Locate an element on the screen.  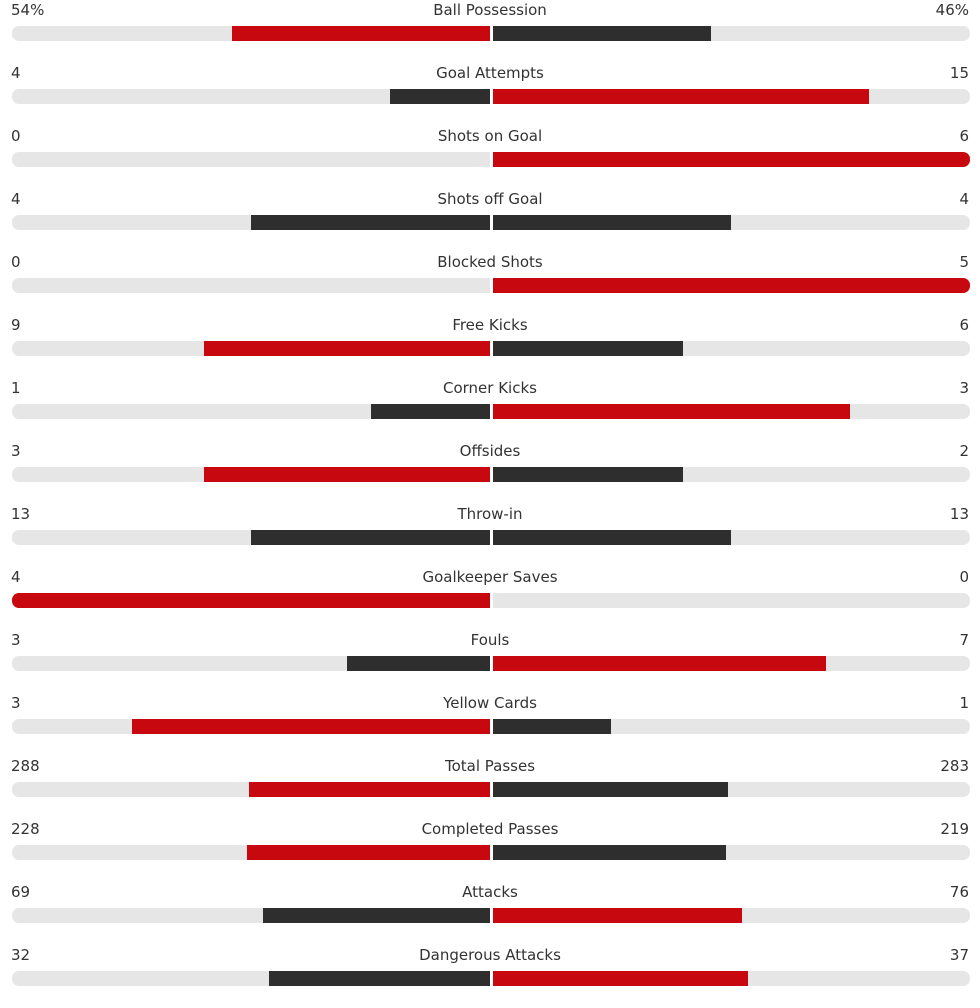
stat-label: Shots off Goal is located at coordinates (490, 199).